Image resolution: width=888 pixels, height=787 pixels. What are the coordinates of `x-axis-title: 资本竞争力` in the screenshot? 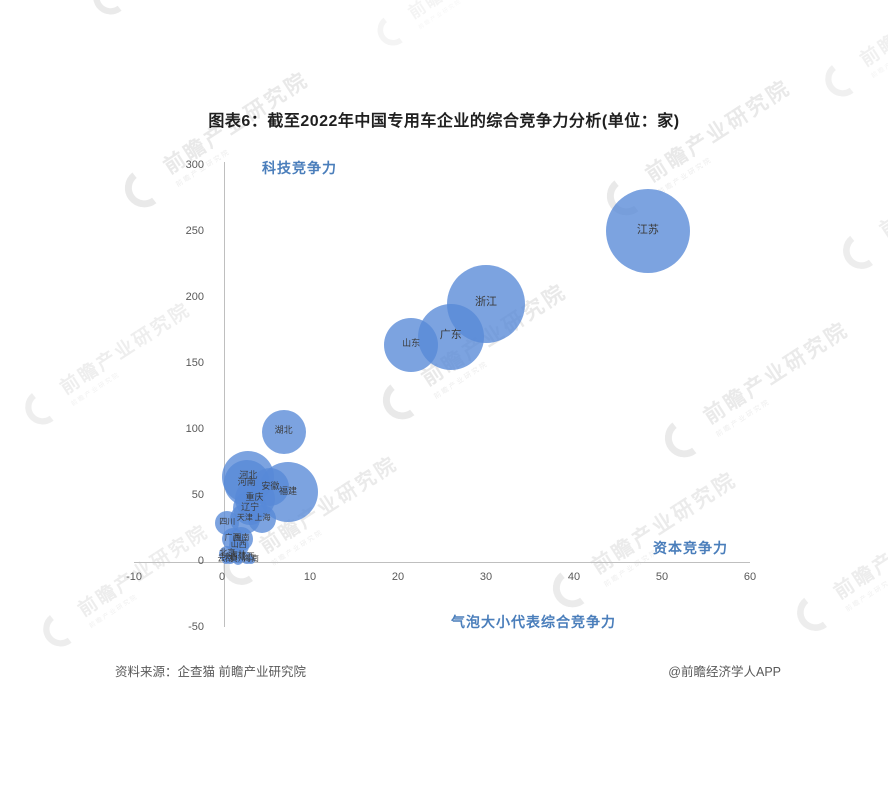 It's located at (690, 548).